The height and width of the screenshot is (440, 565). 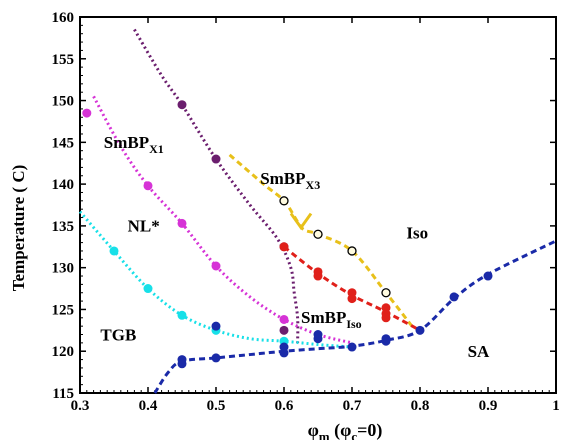 I want to click on region-label-iso: Iso, so click(x=417, y=232).